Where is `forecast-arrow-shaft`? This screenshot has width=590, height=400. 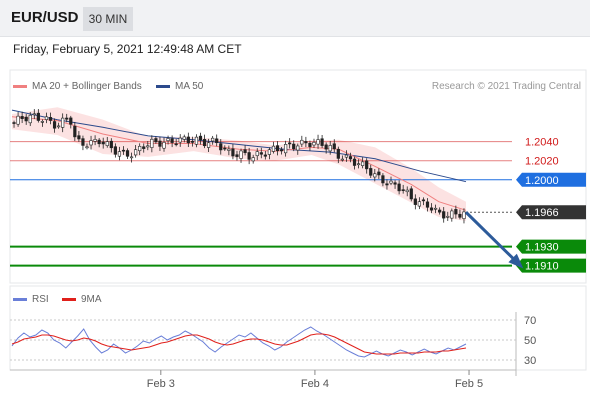 forecast-arrow-shaft is located at coordinates (493, 239).